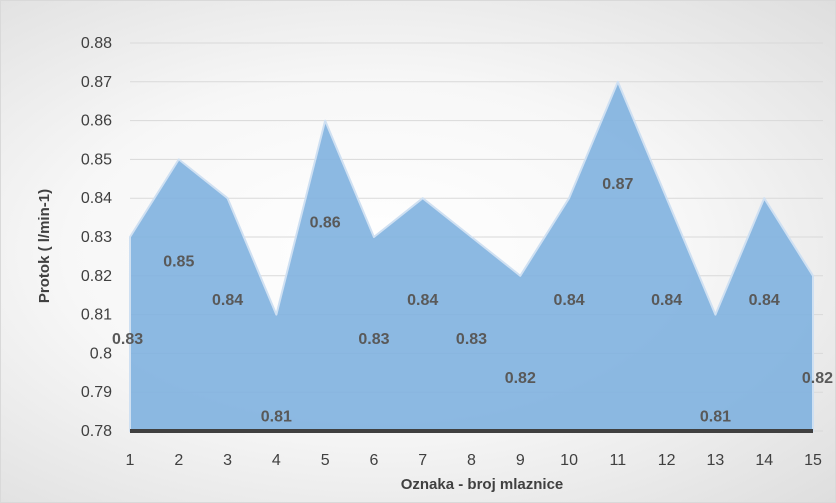 This screenshot has height=503, width=836. I want to click on y-tick-label: 0.8, so click(101, 353).